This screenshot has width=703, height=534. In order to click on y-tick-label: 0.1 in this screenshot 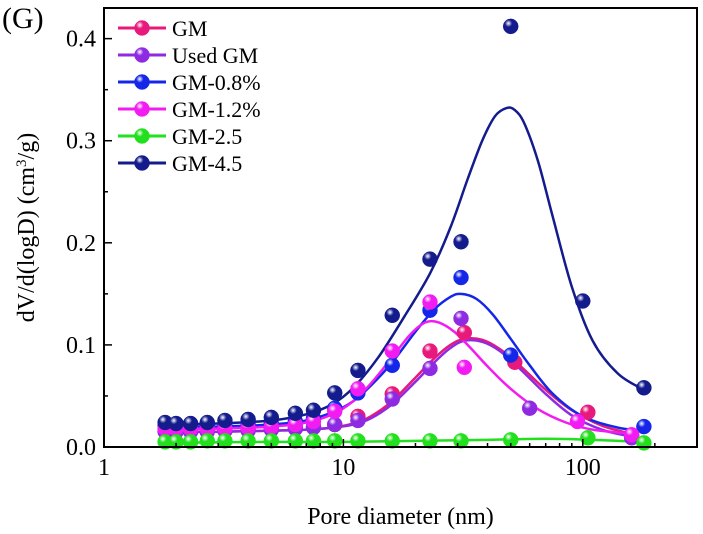, I will do `click(81, 346)`.